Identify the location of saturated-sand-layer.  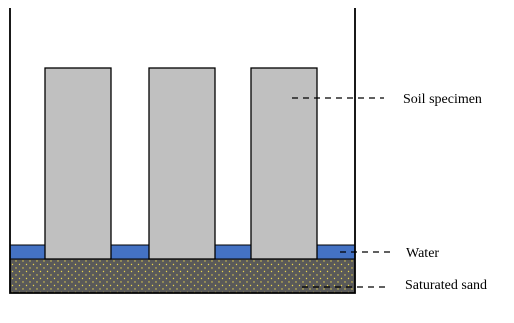
(182, 276).